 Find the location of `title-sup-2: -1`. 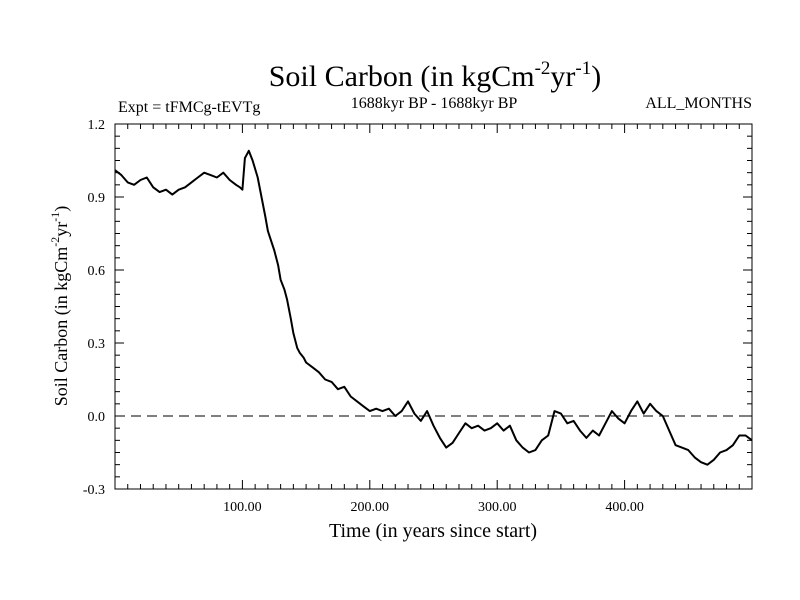

title-sup-2: -1 is located at coordinates (583, 68).